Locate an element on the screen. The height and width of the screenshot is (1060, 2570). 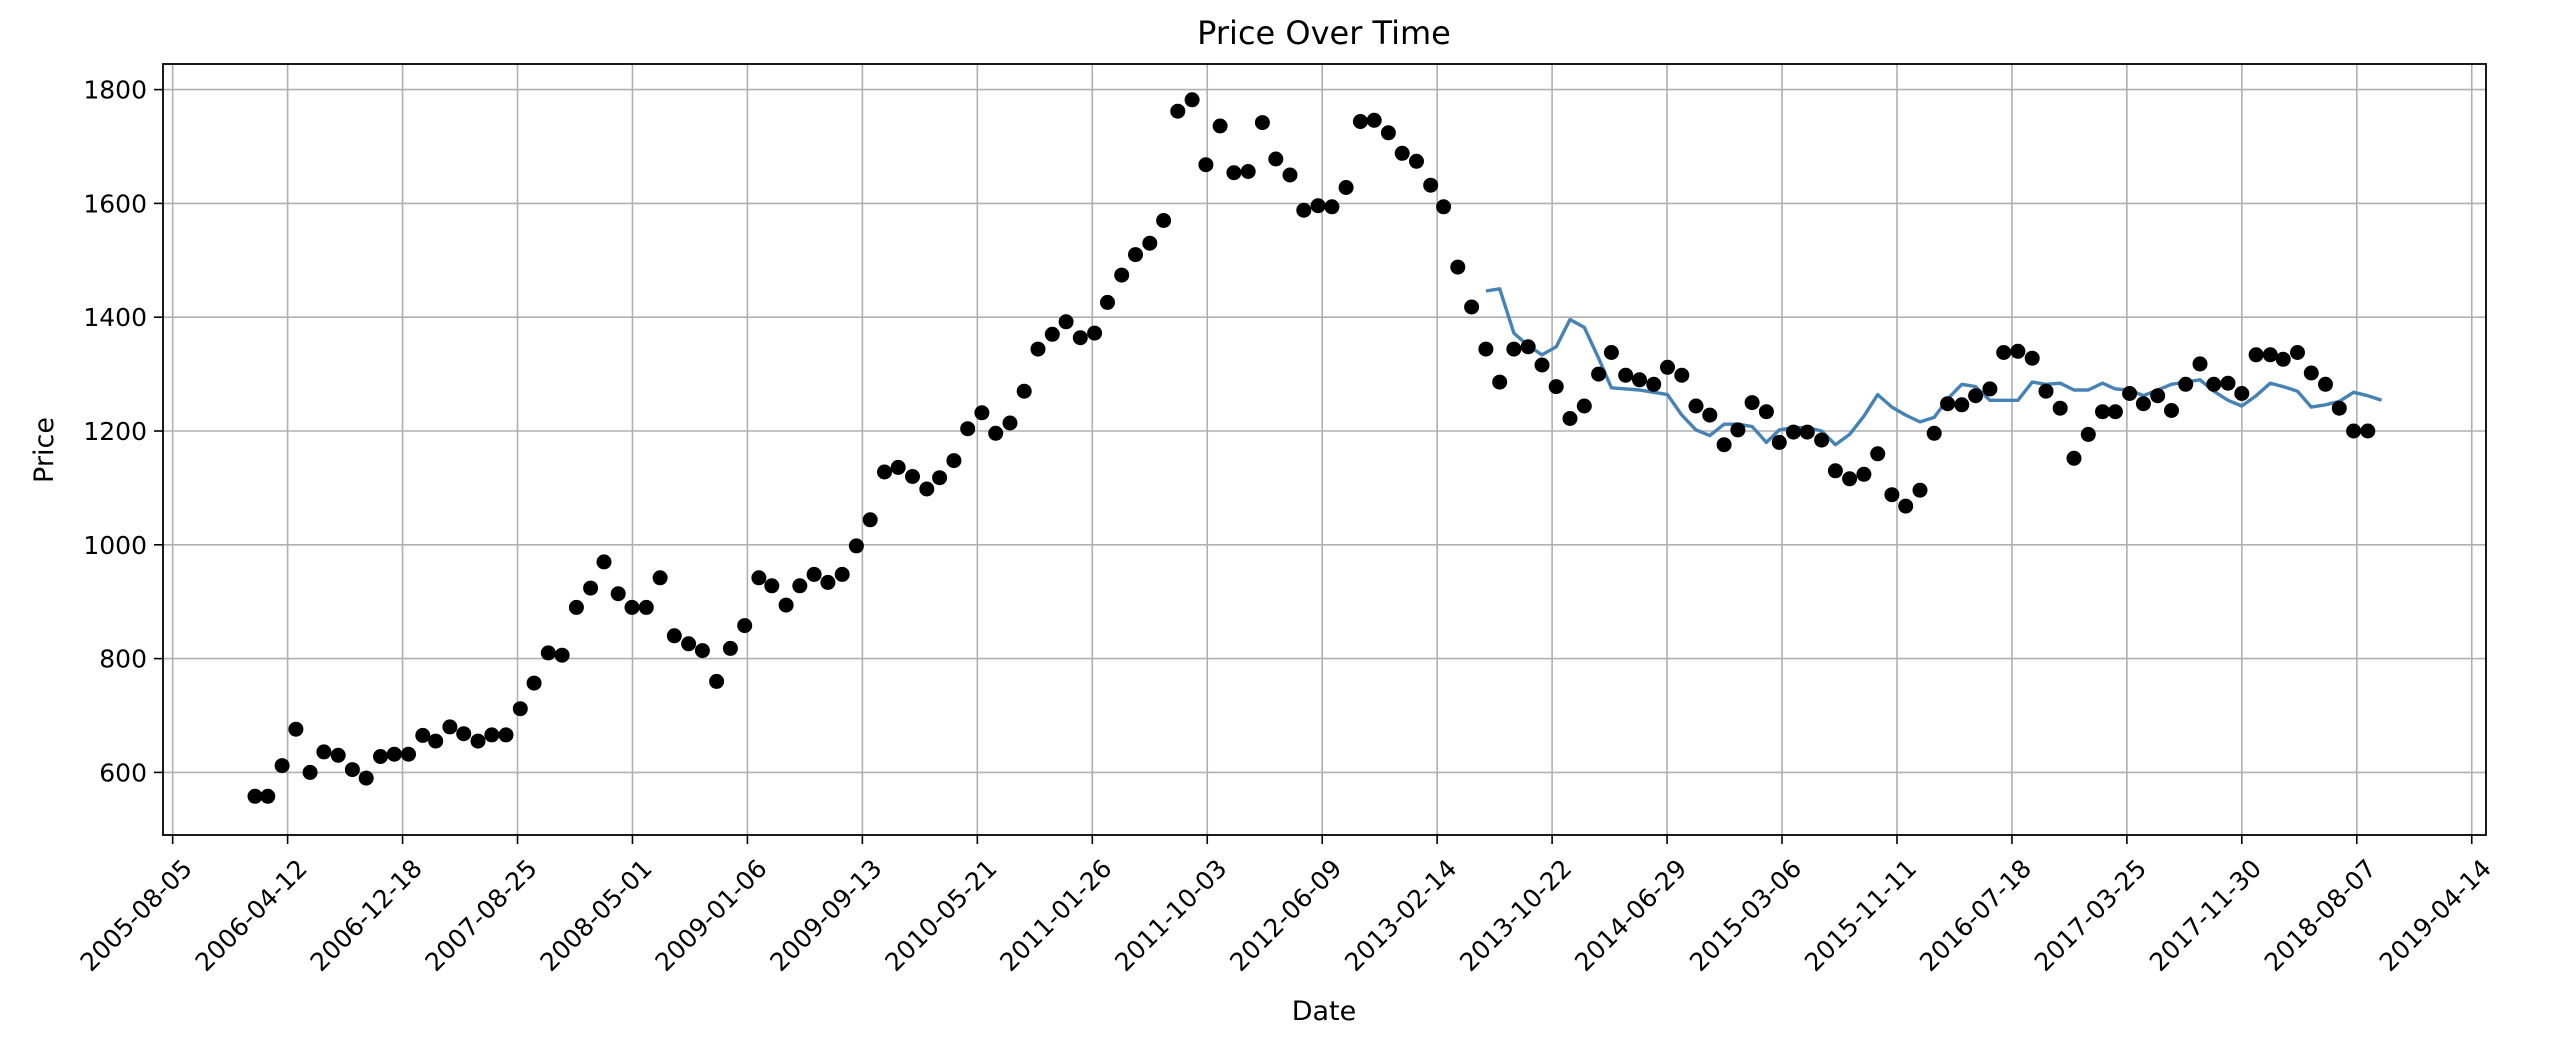
x-axis-label: Date is located at coordinates (1324, 1011).